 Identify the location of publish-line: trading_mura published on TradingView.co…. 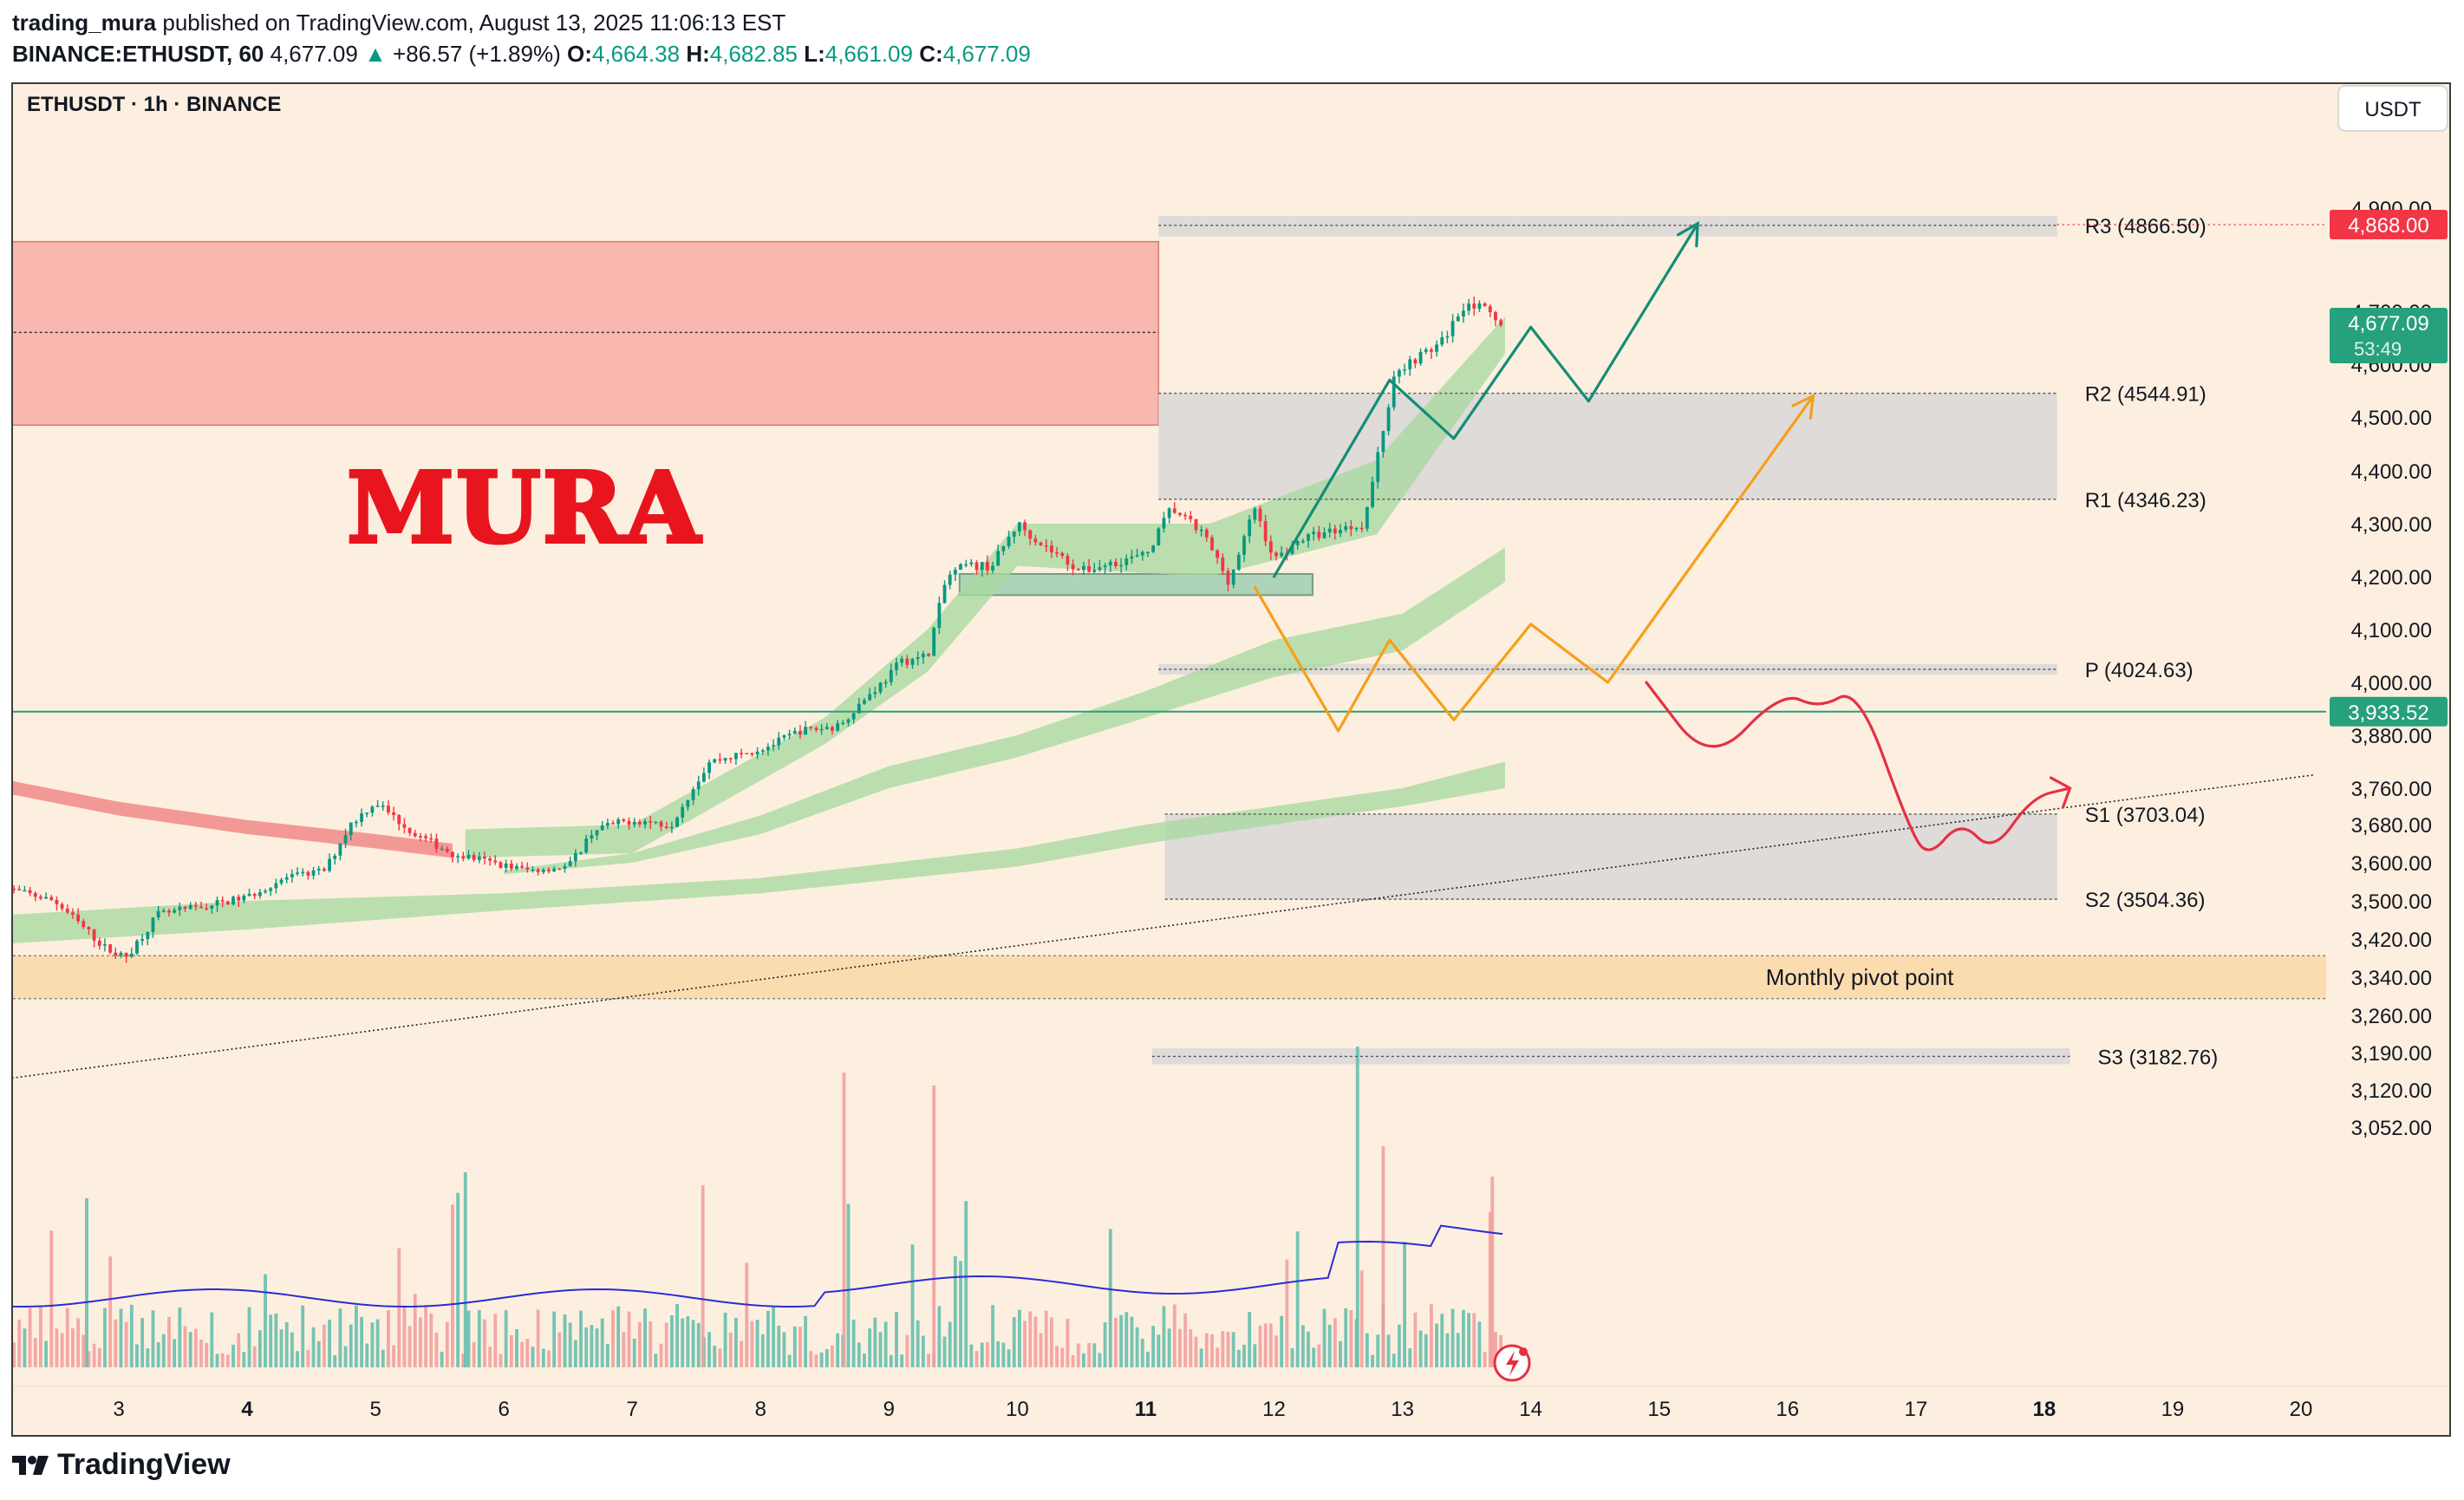
(521, 22).